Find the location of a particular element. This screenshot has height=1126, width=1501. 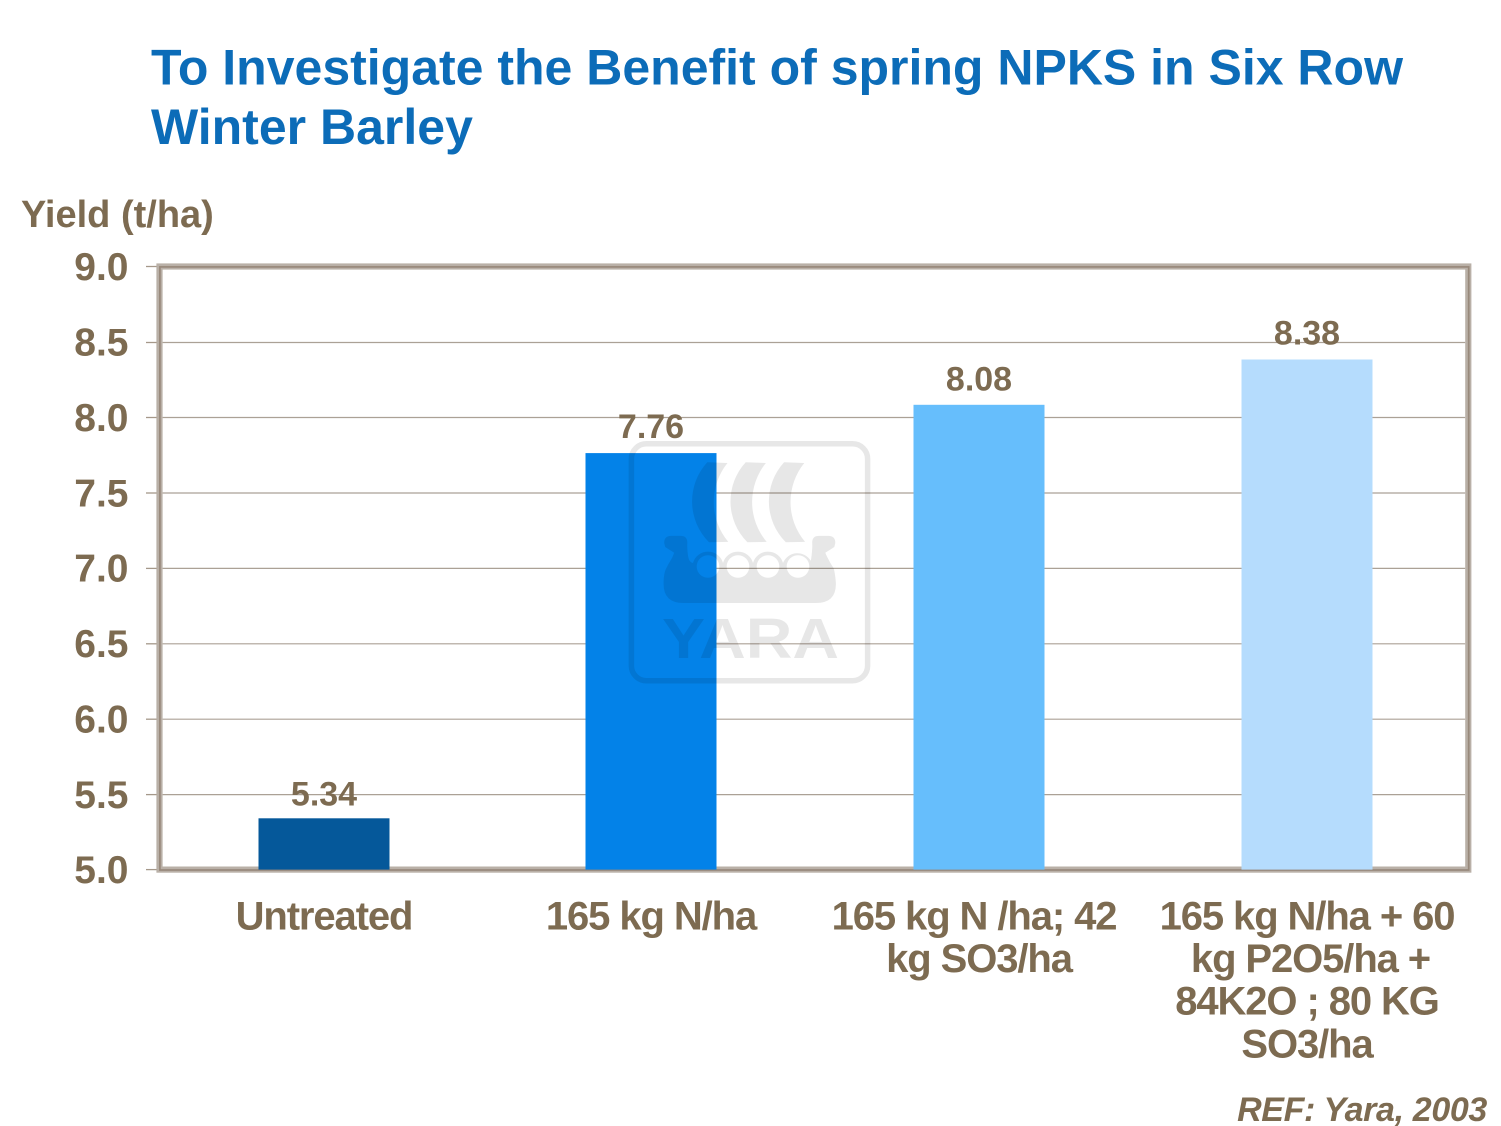

svg-text: 5.34 is located at coordinates (324, 794).